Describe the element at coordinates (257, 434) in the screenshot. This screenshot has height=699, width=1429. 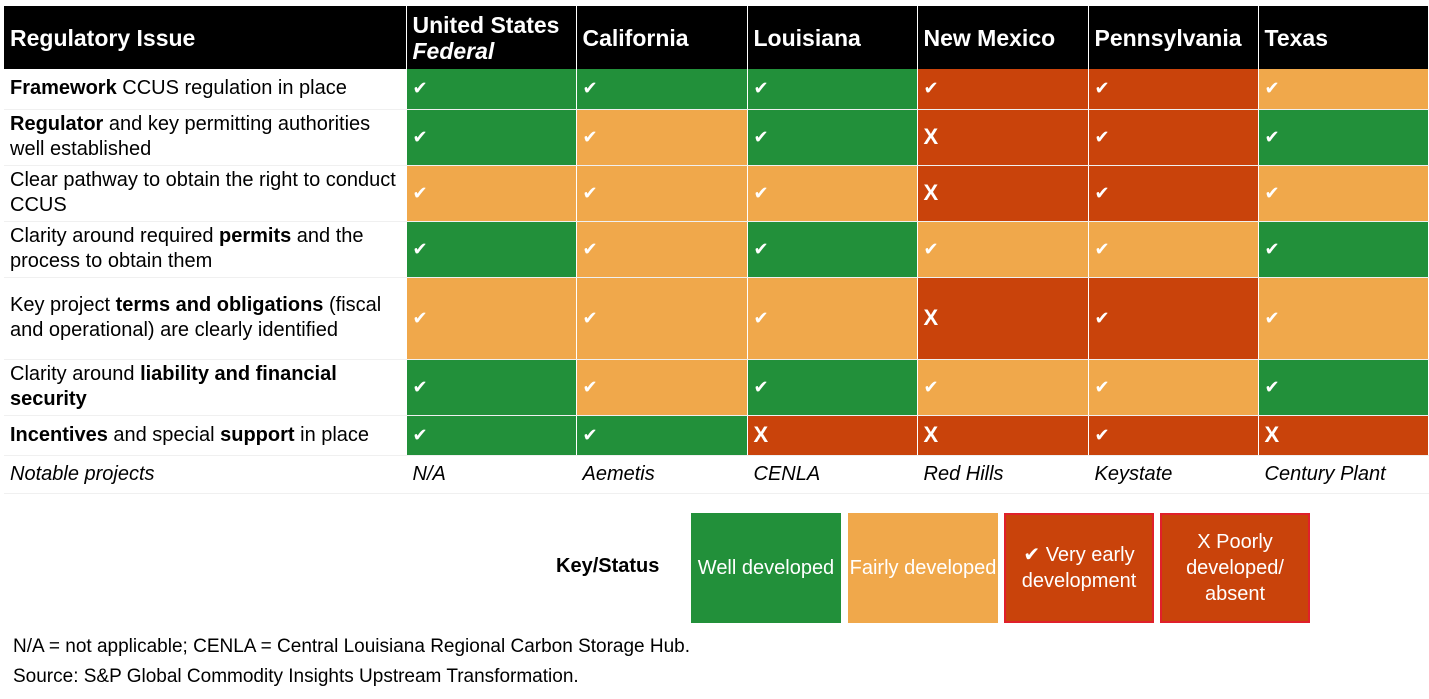
I see `issue-text-part: support` at that location.